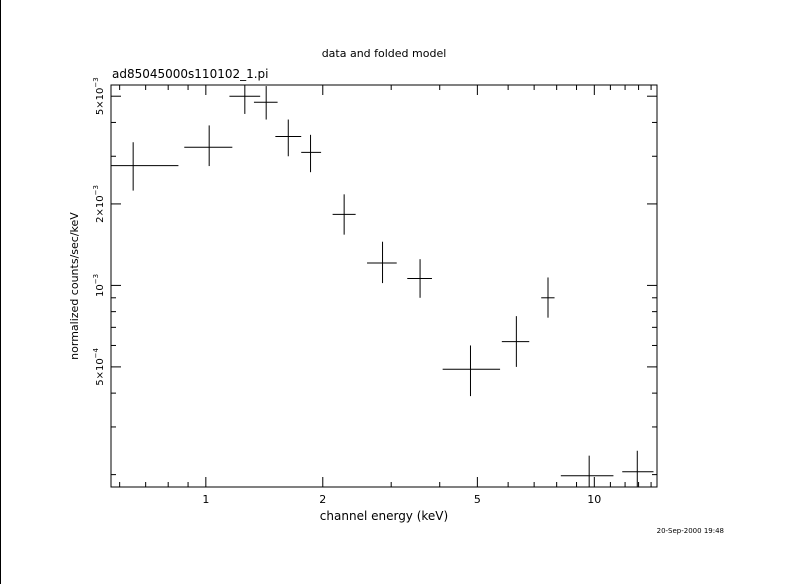  I want to click on svg-text: 5×10−3, so click(99, 96).